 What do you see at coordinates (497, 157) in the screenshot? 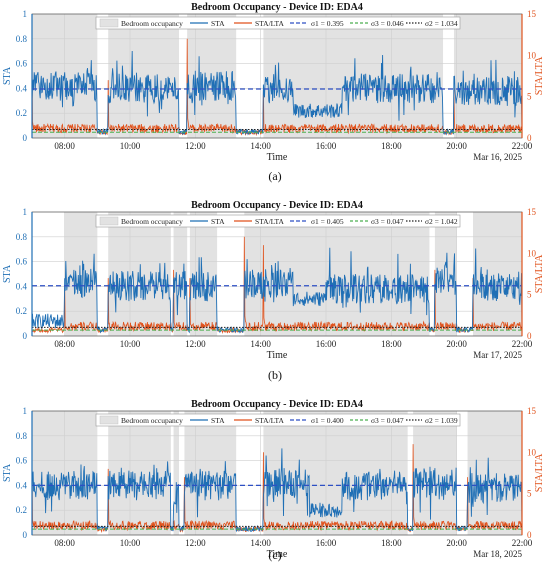
I see `date-label: Mar 16, 2025` at bounding box center [497, 157].